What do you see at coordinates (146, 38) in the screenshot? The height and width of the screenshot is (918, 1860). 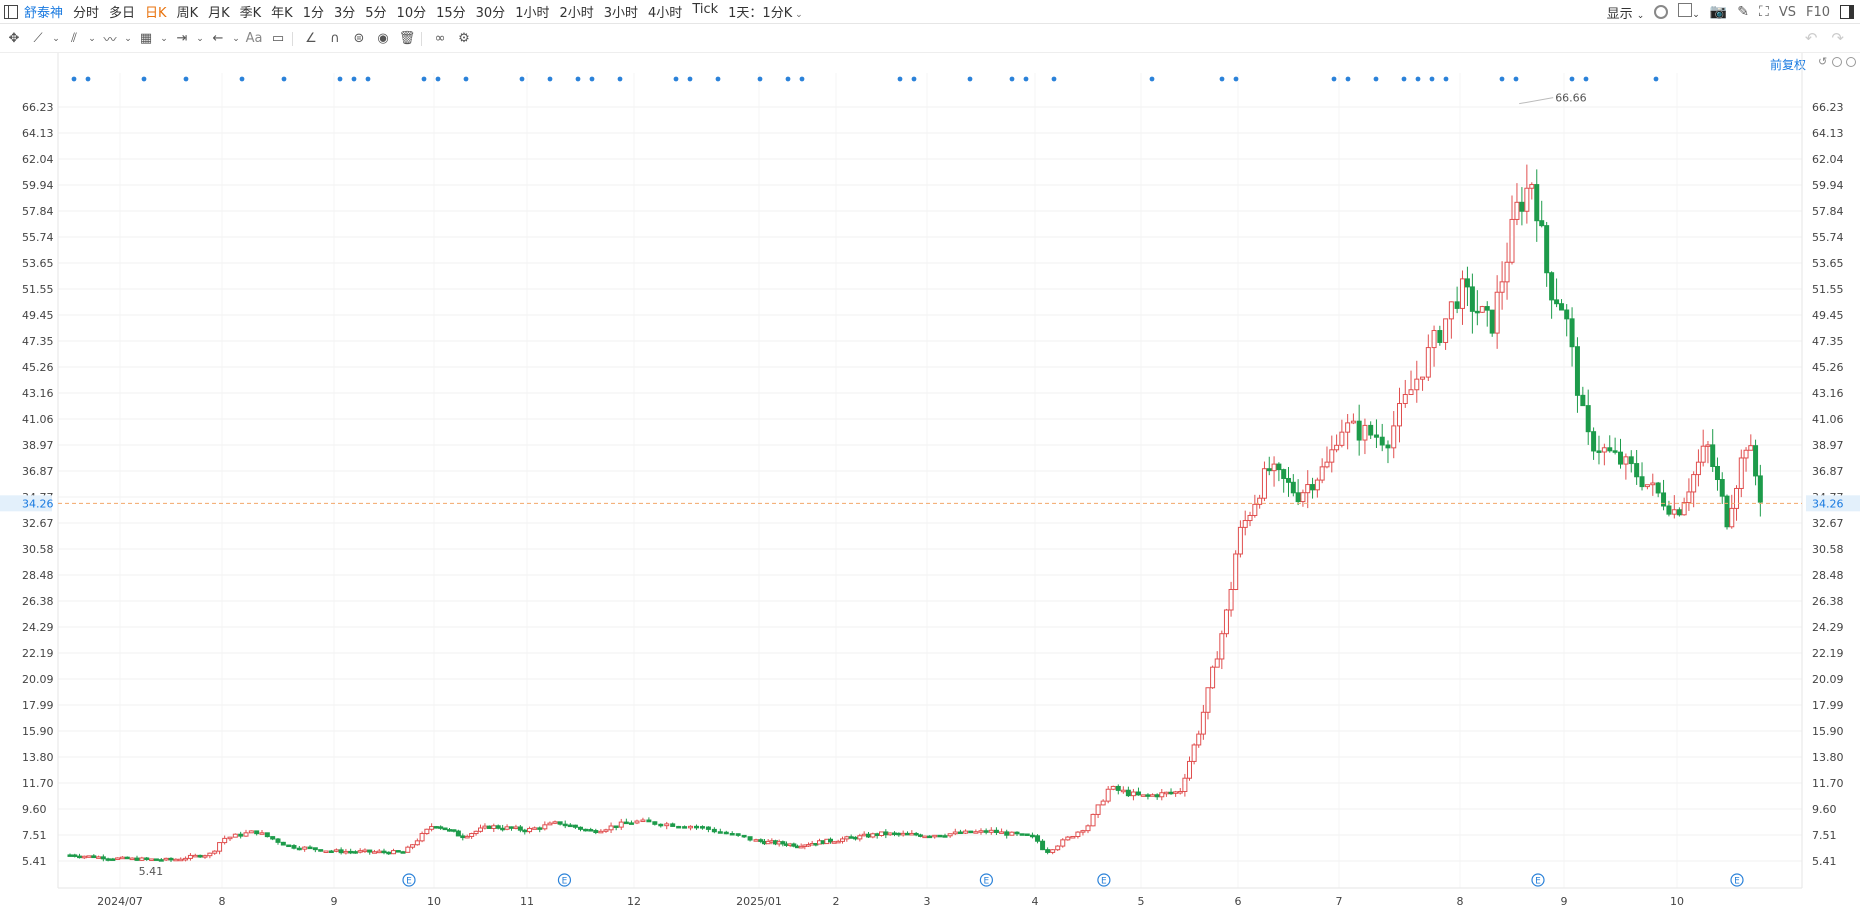 I see `measure-icon: ▦` at bounding box center [146, 38].